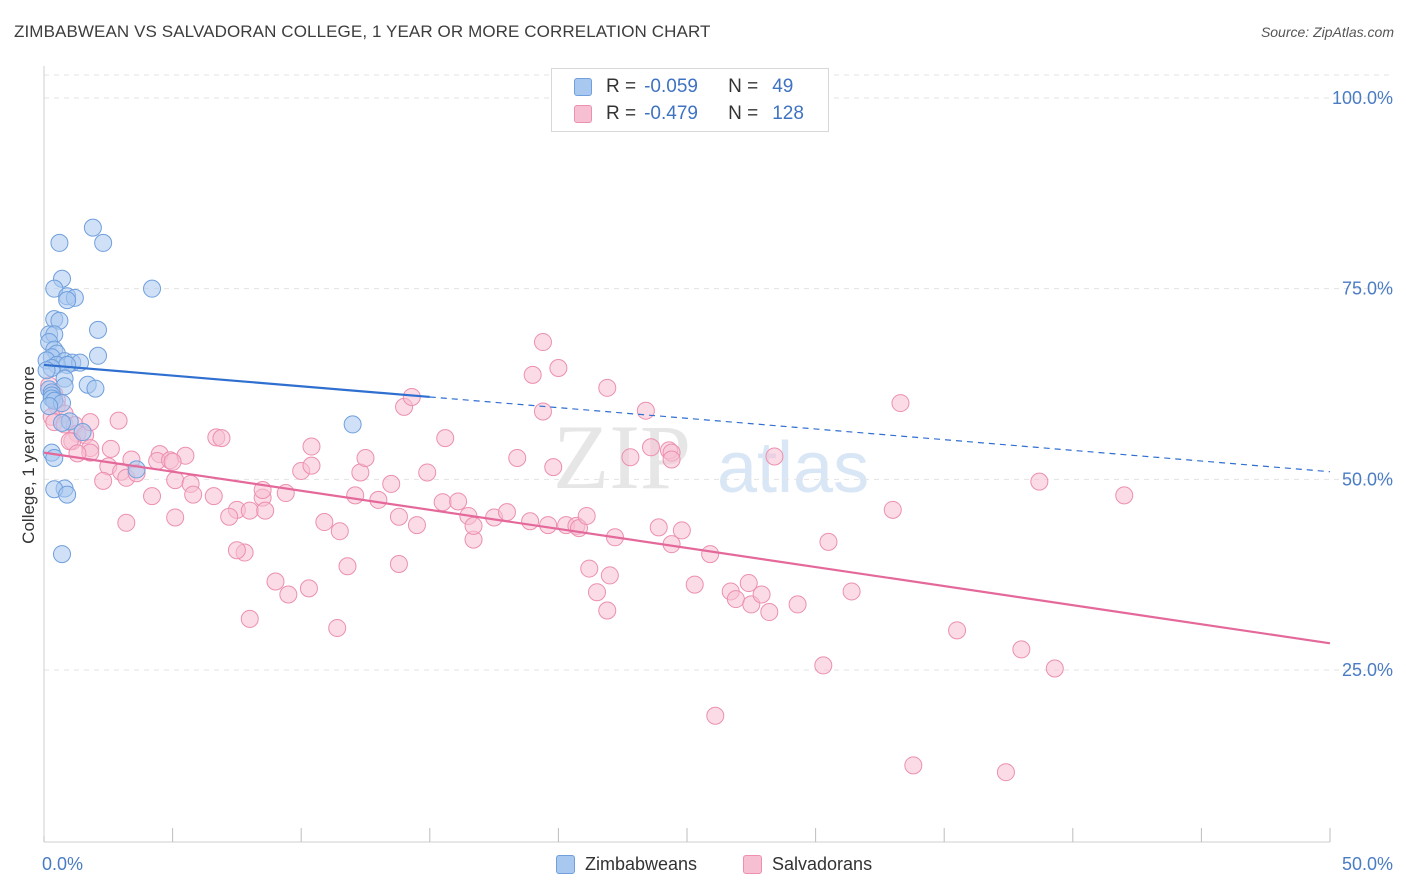 This screenshot has width=1406, height=892. I want to click on r-value: -0.059, so click(671, 86).